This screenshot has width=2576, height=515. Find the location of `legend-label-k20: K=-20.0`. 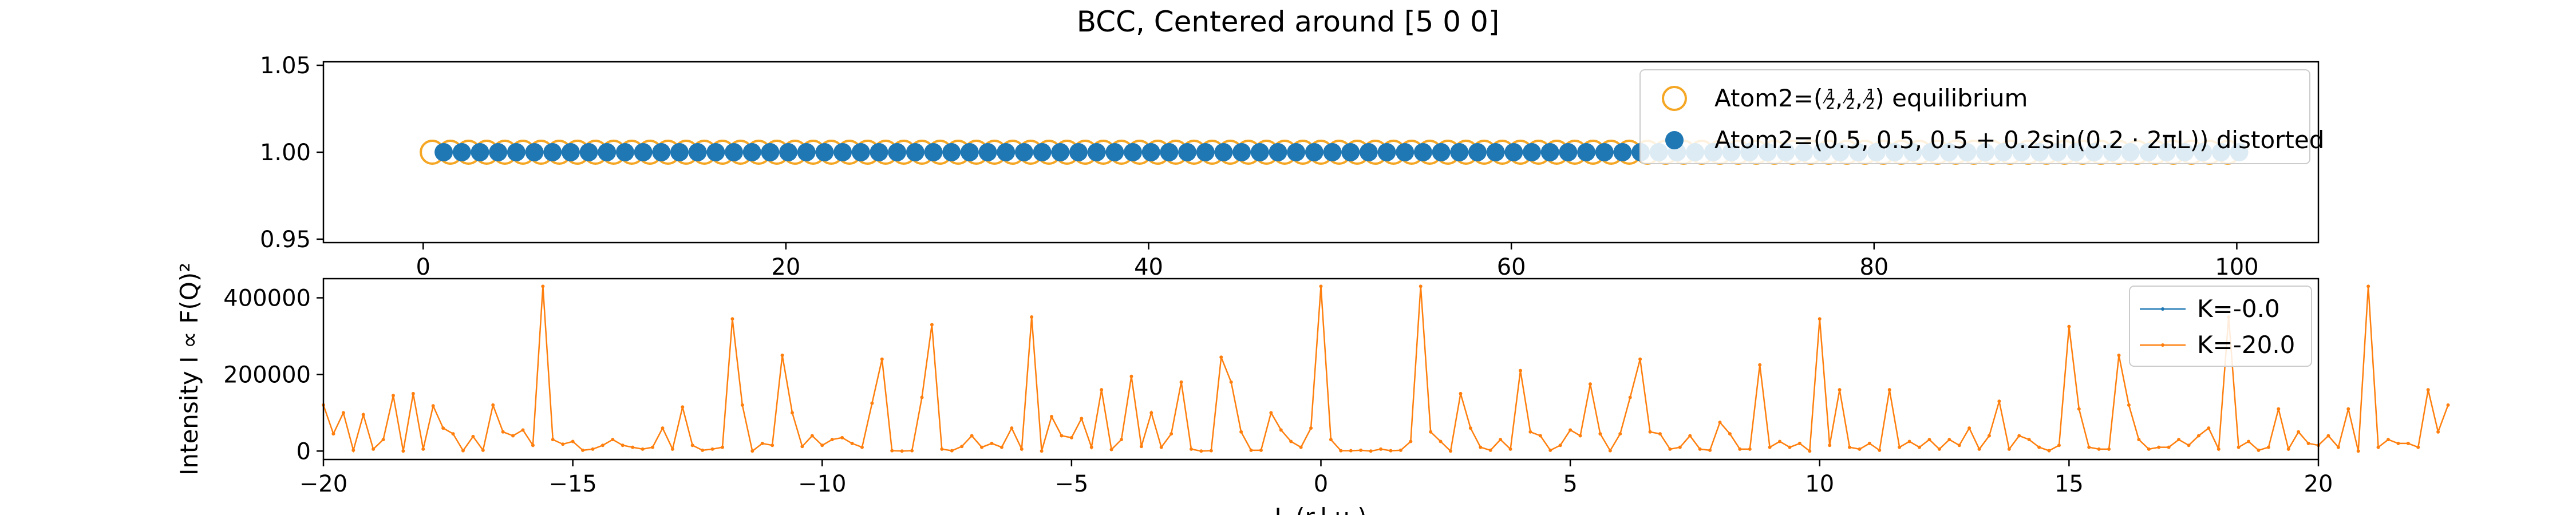

legend-label-k20: K=-20.0 is located at coordinates (2246, 345).